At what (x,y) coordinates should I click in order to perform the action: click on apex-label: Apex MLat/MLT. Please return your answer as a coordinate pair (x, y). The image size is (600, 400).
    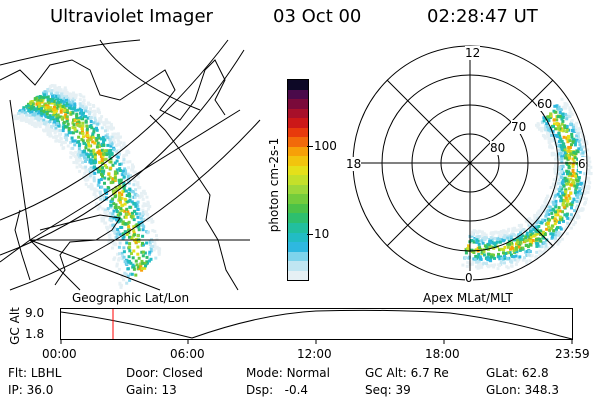
    Looking at the image, I should click on (468, 298).